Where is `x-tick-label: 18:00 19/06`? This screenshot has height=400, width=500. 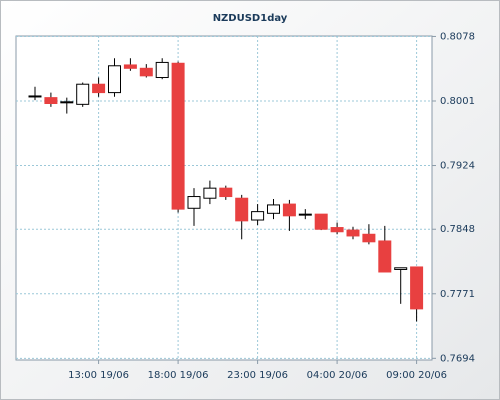 x-tick-label: 18:00 19/06 is located at coordinates (178, 375).